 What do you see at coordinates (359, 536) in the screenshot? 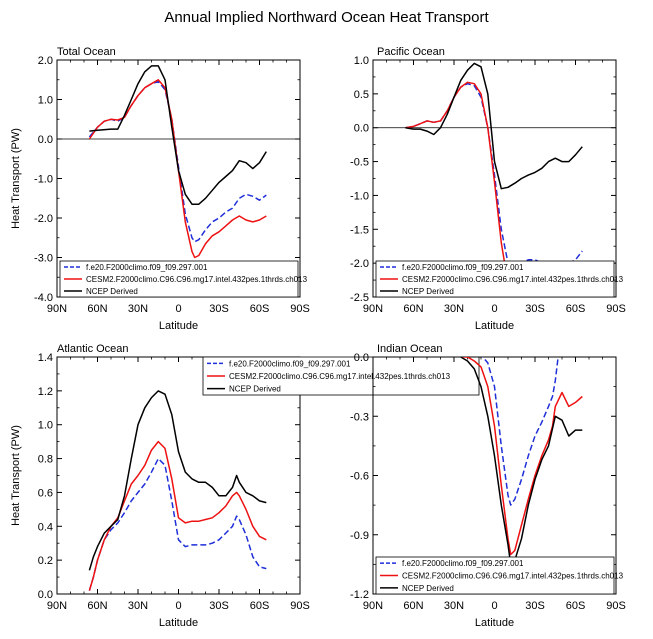
I see `y-tick-label: -0.9` at bounding box center [359, 536].